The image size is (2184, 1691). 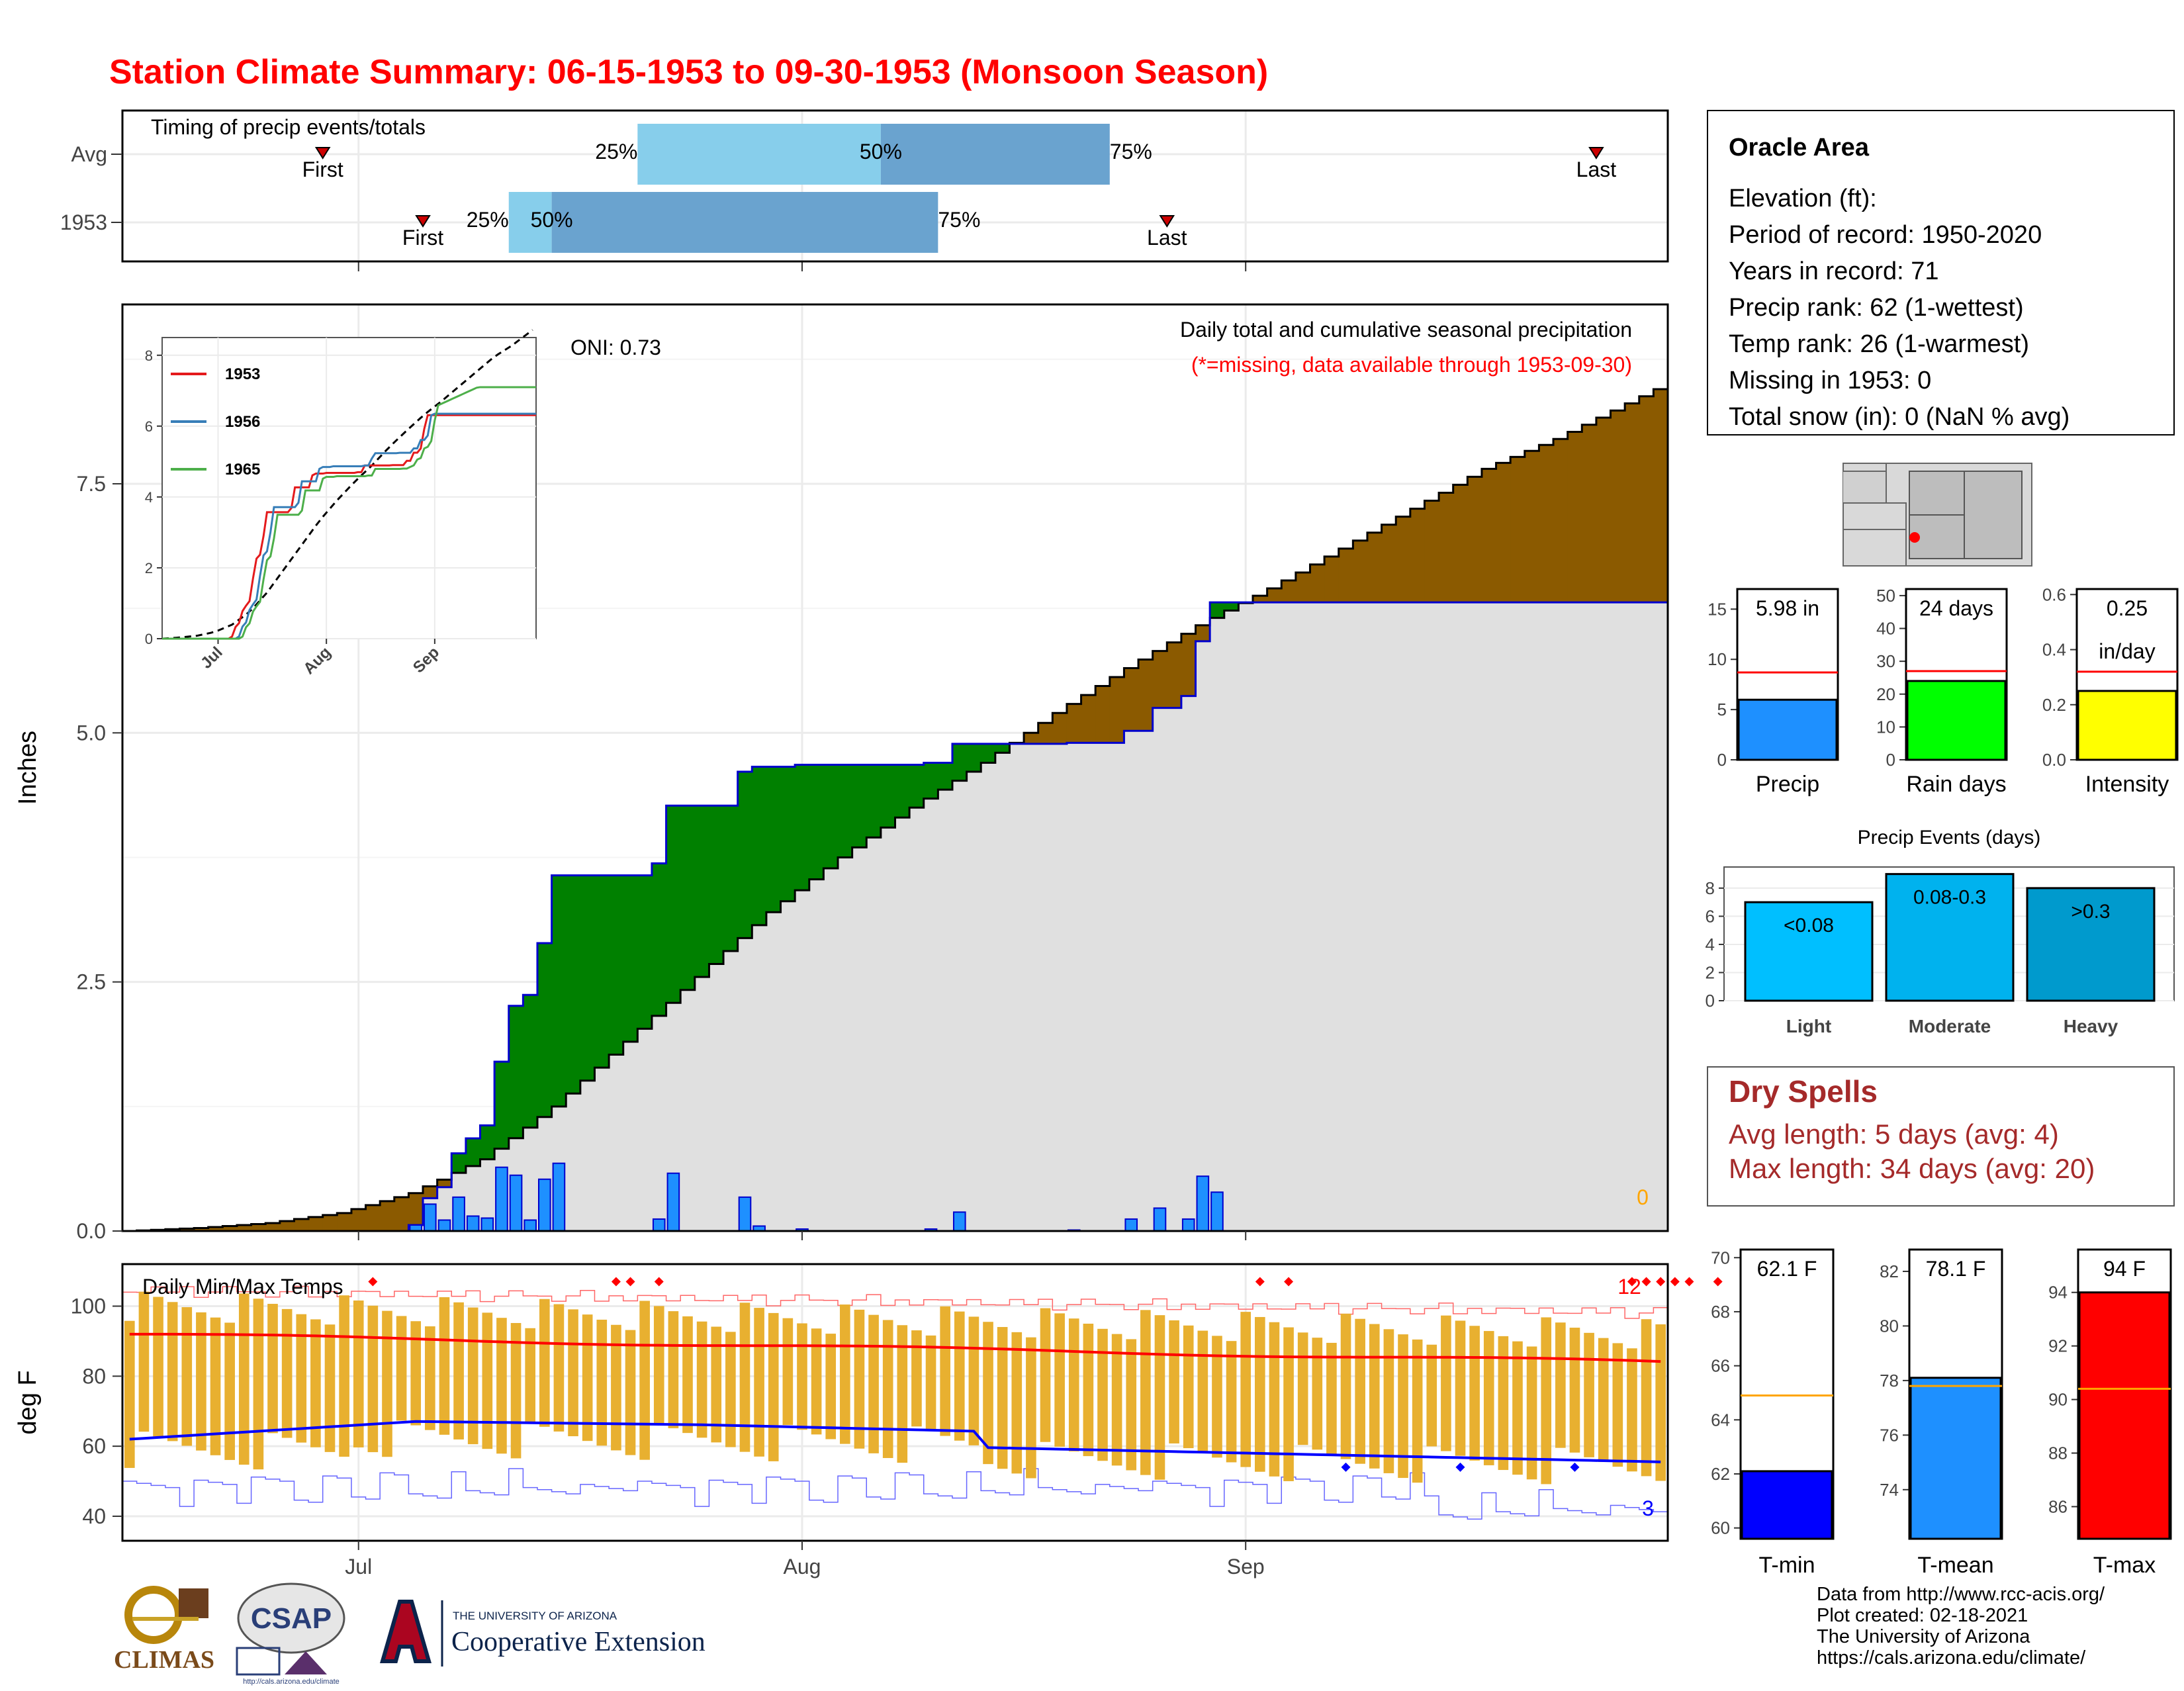 I want to click on summary-bar-label: Intensity, so click(x=2127, y=785).